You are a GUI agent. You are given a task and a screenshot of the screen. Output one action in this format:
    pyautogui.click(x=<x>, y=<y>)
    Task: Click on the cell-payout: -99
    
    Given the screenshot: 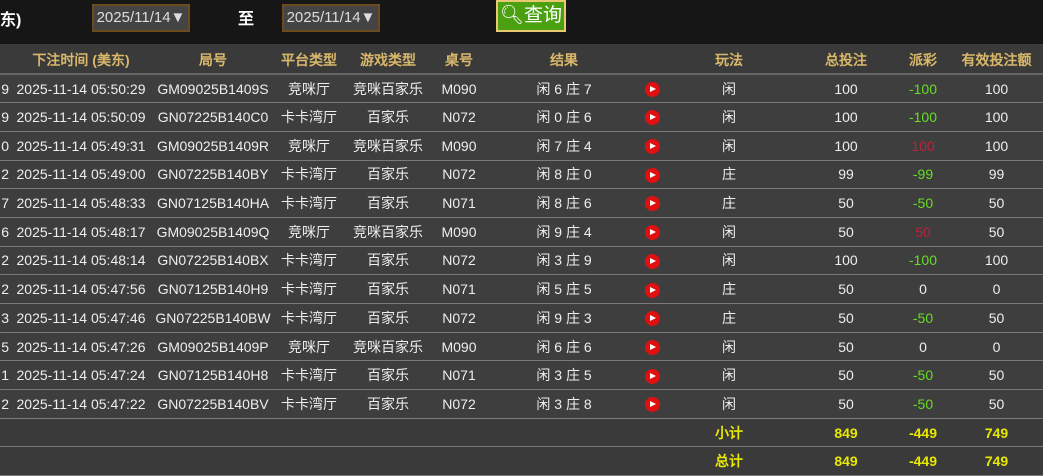 What is the action you would take?
    pyautogui.click(x=923, y=175)
    